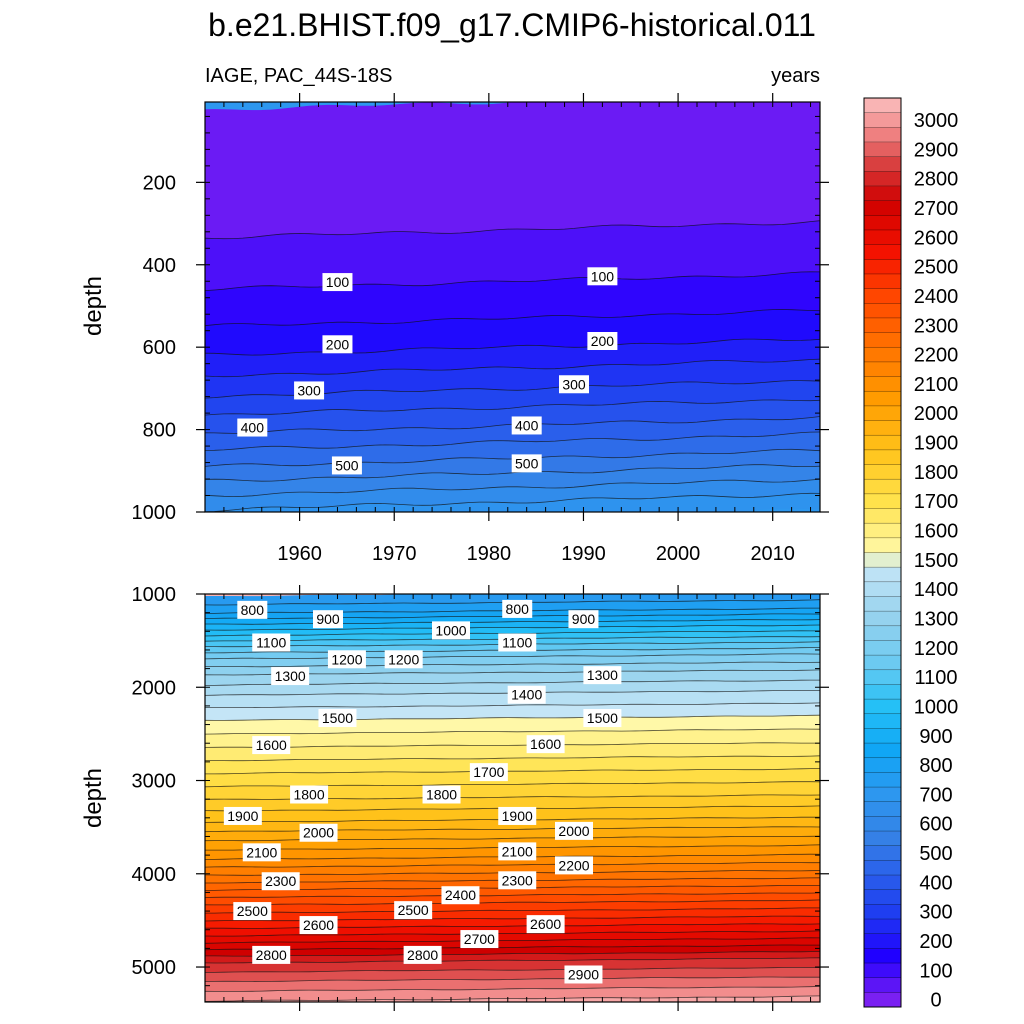  I want to click on lower-panel-contour-label: 2100, so click(517, 851).